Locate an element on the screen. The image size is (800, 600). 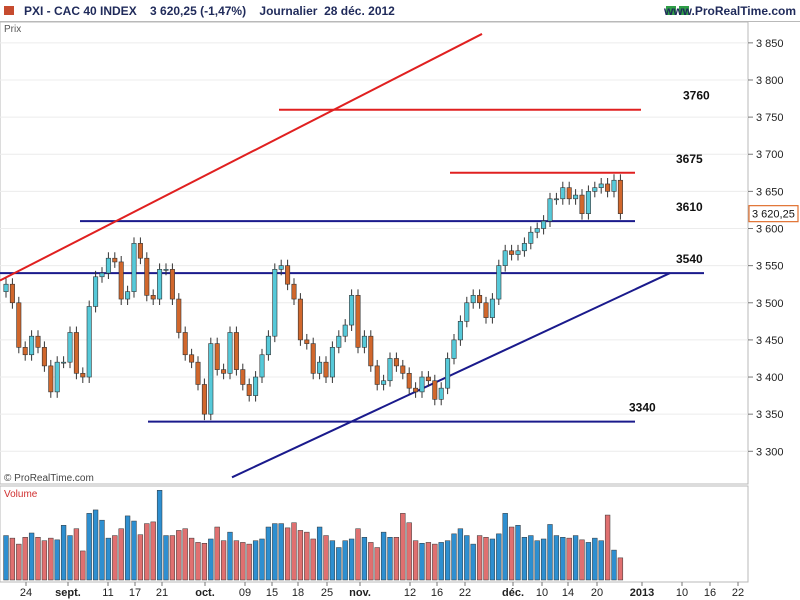
window-maximize-icon is located at coordinates (684, 10).